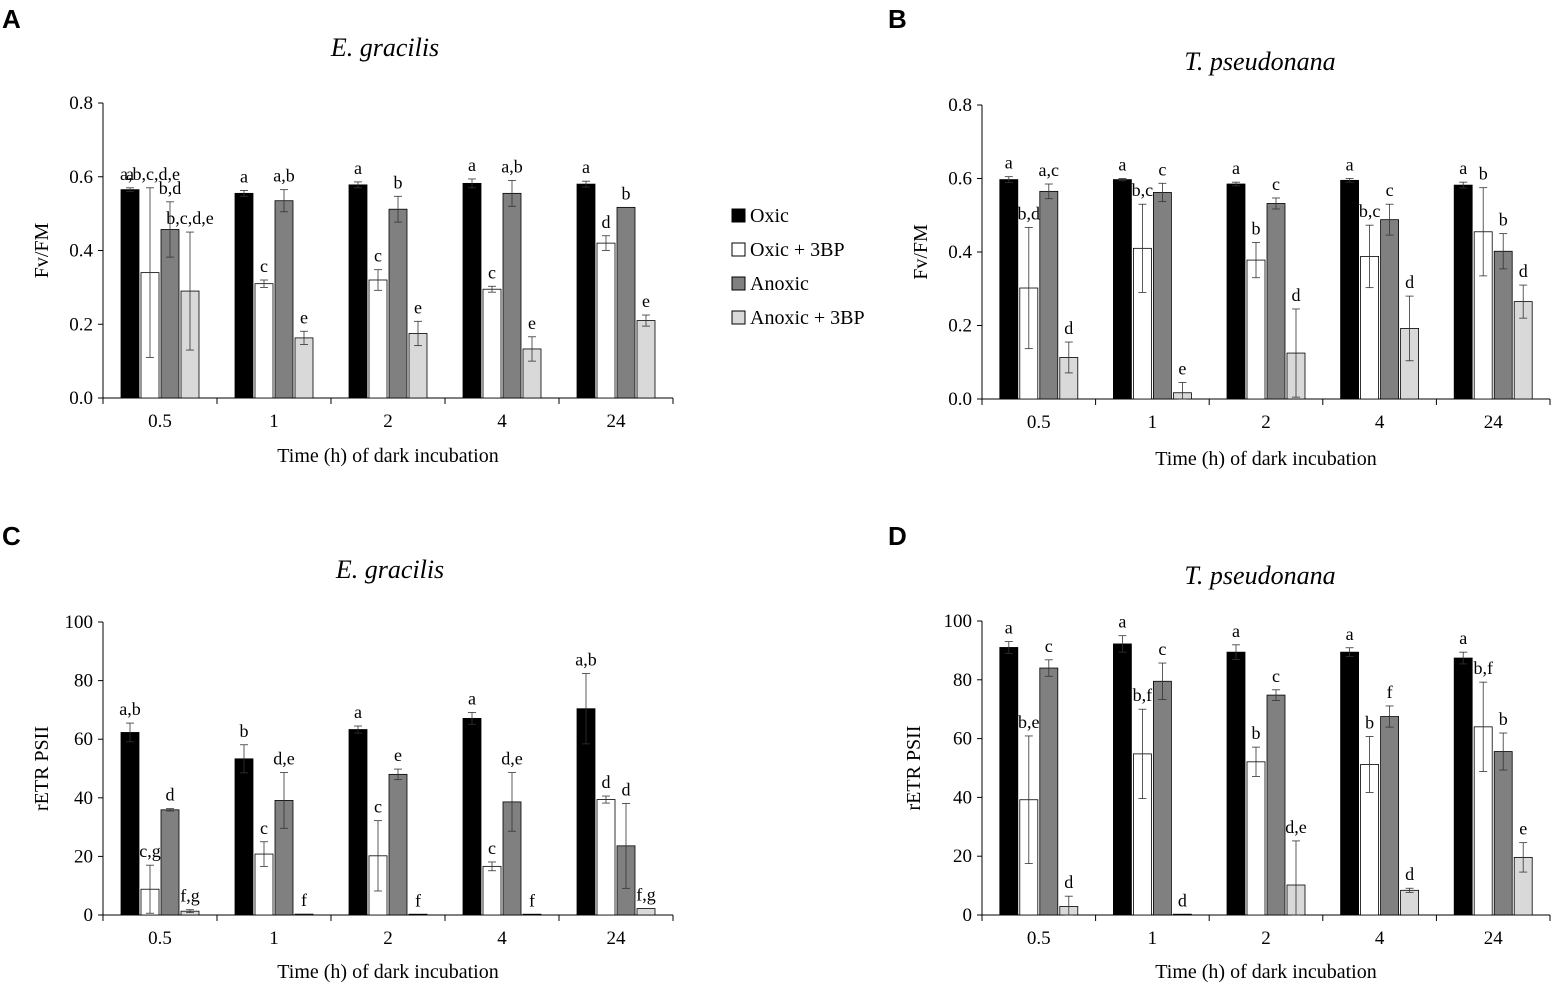 Image resolution: width=1561 pixels, height=990 pixels. What do you see at coordinates (150, 174) in the screenshot?
I see `significance-label: a,b,c,d,e` at bounding box center [150, 174].